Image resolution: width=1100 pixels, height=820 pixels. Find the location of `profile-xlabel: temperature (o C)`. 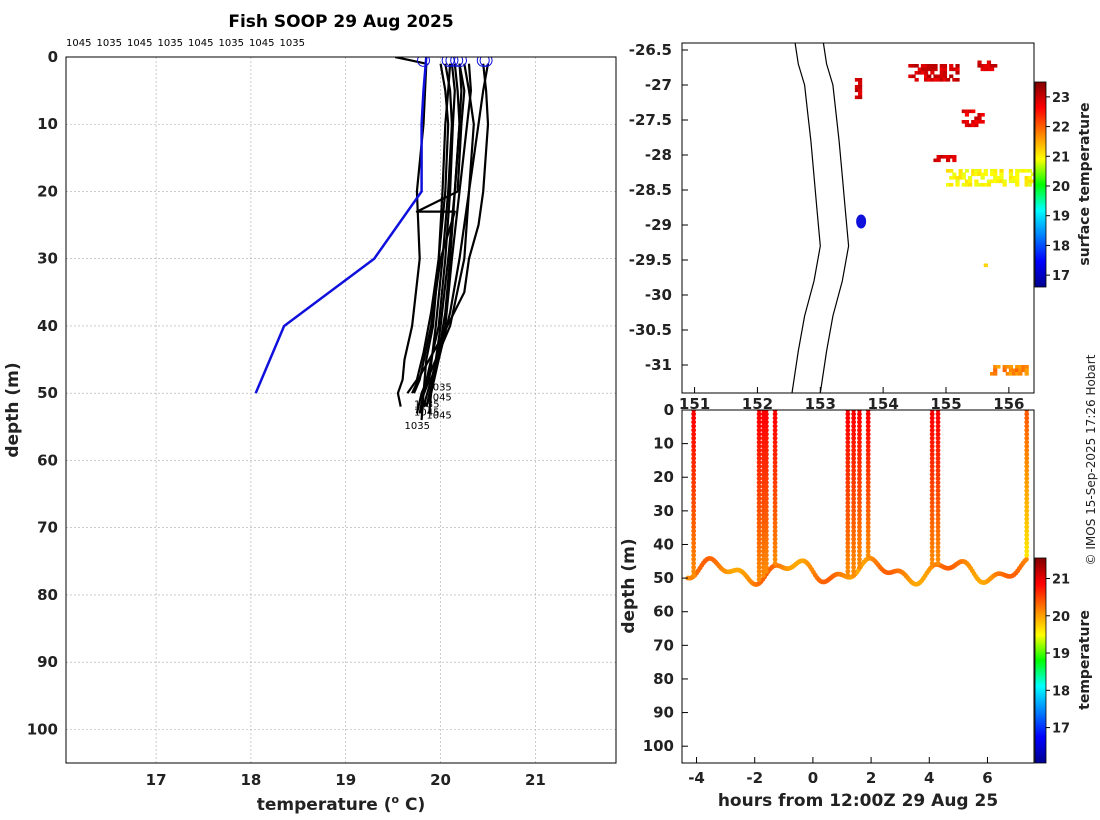

profile-xlabel: temperature (o C) is located at coordinates (341, 804).